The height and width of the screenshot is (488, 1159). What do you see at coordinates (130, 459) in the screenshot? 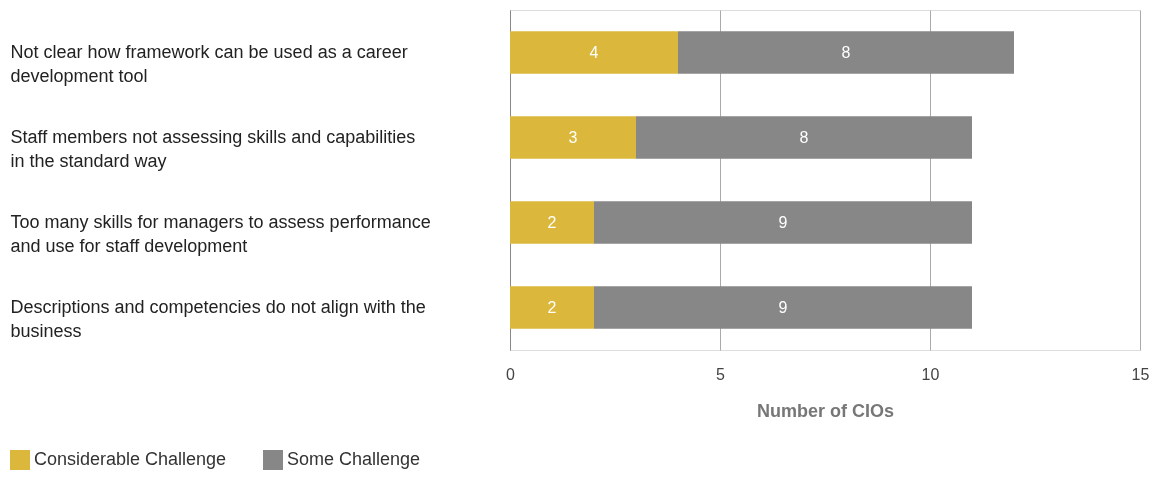
I see `legend-label: Considerable Challenge` at bounding box center [130, 459].